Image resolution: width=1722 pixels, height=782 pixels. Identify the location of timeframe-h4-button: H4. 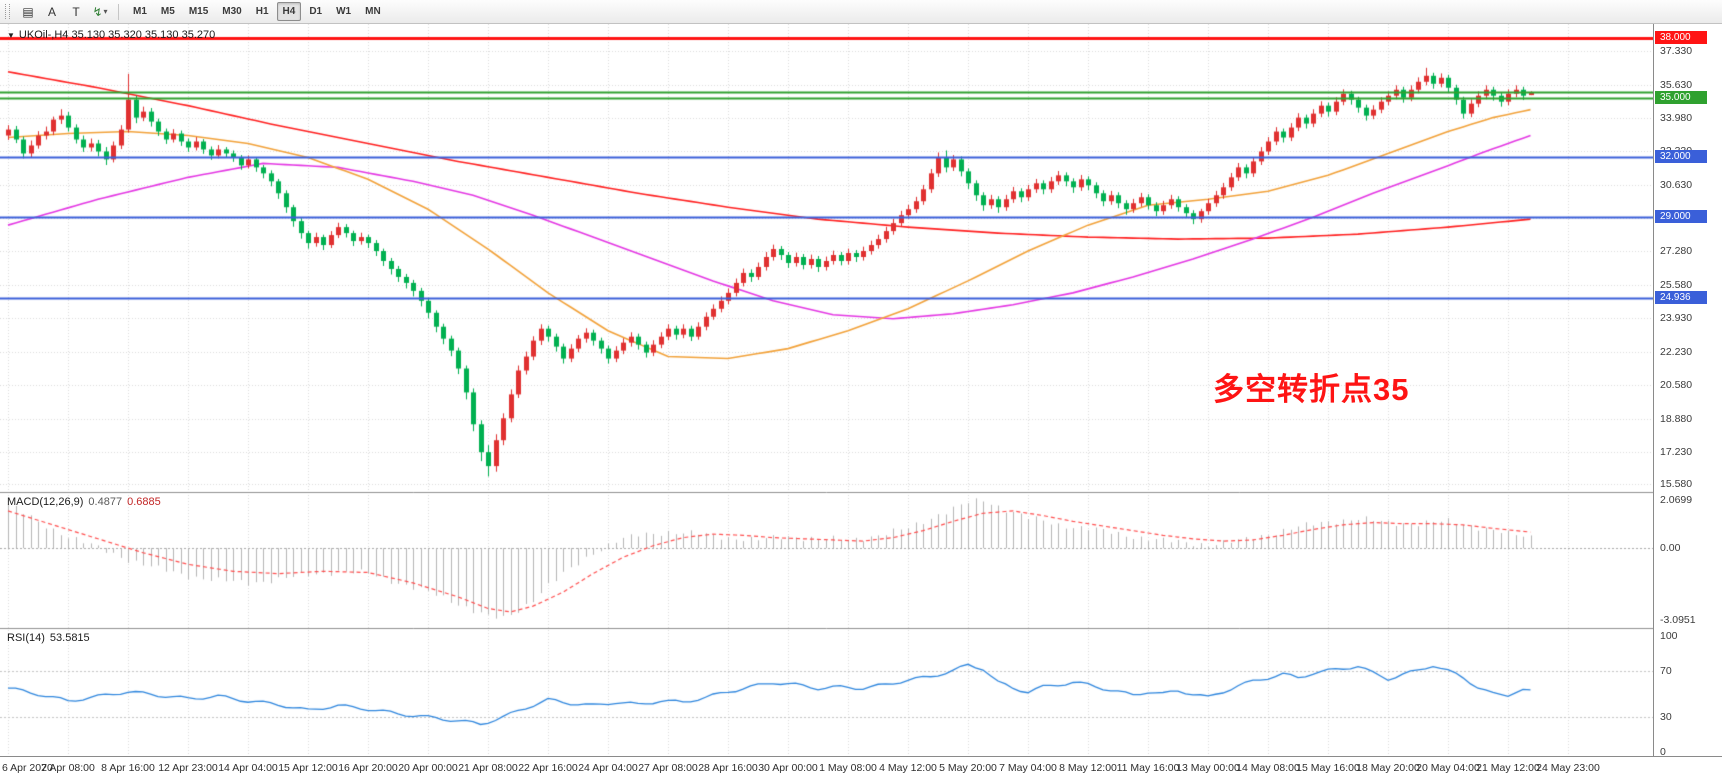
(289, 11).